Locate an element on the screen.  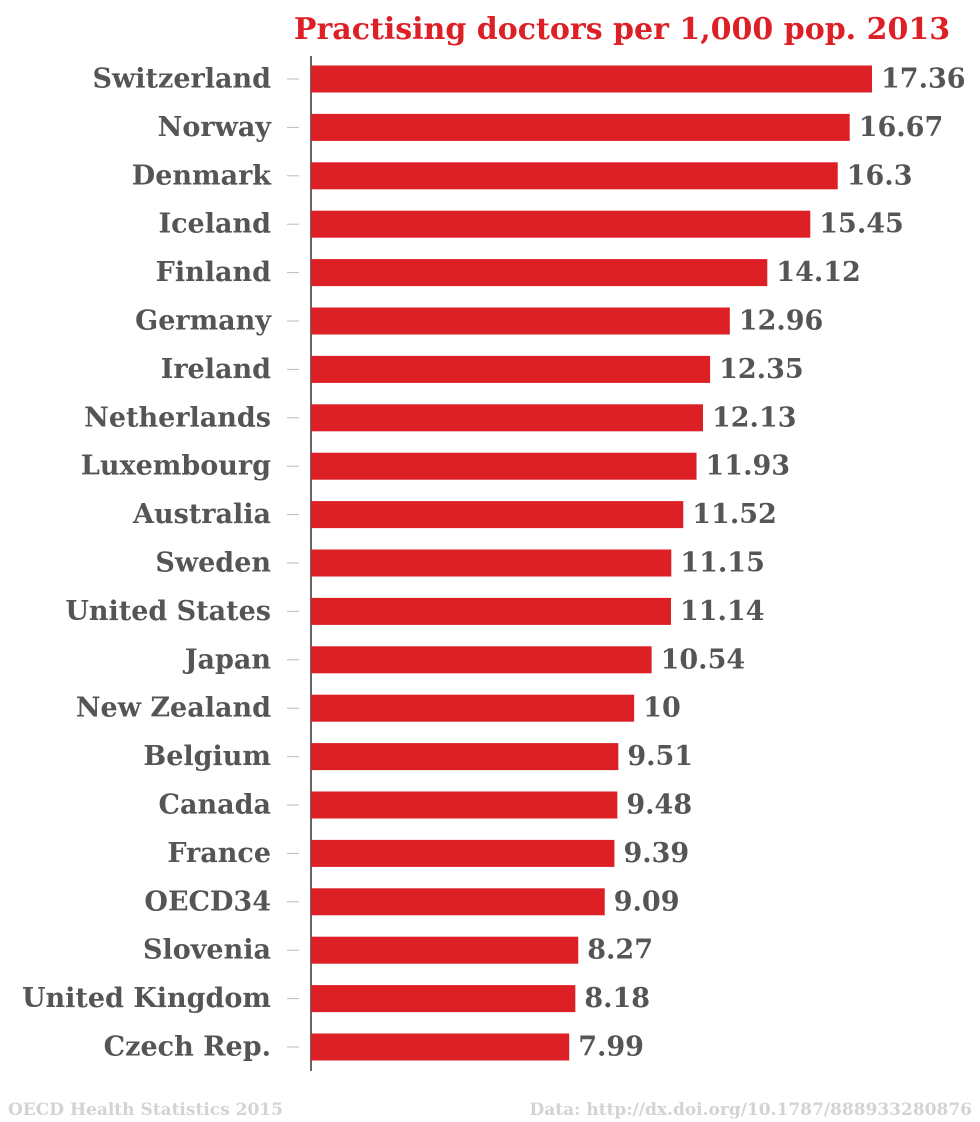
category-label: Denmark is located at coordinates (202, 175).